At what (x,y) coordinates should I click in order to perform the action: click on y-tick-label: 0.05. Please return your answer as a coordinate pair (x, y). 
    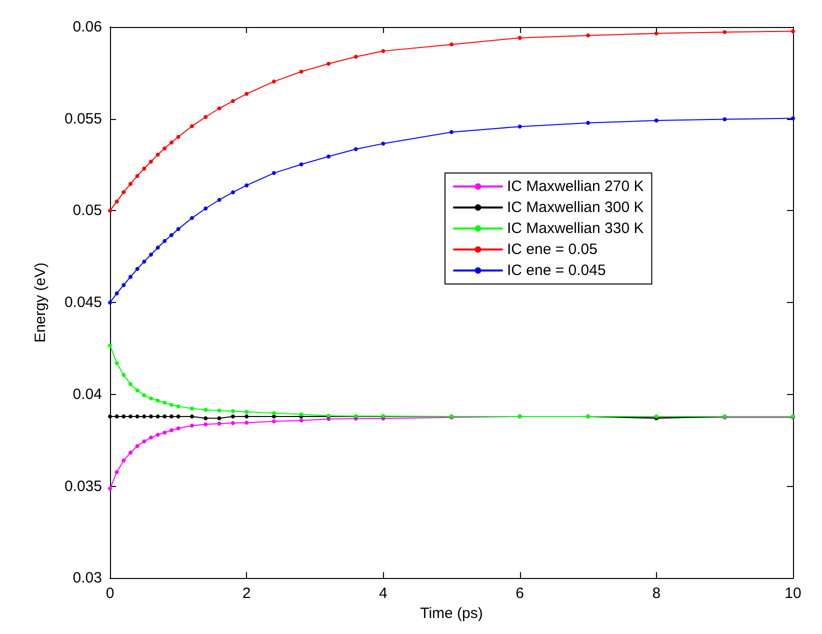
    Looking at the image, I should click on (87, 211).